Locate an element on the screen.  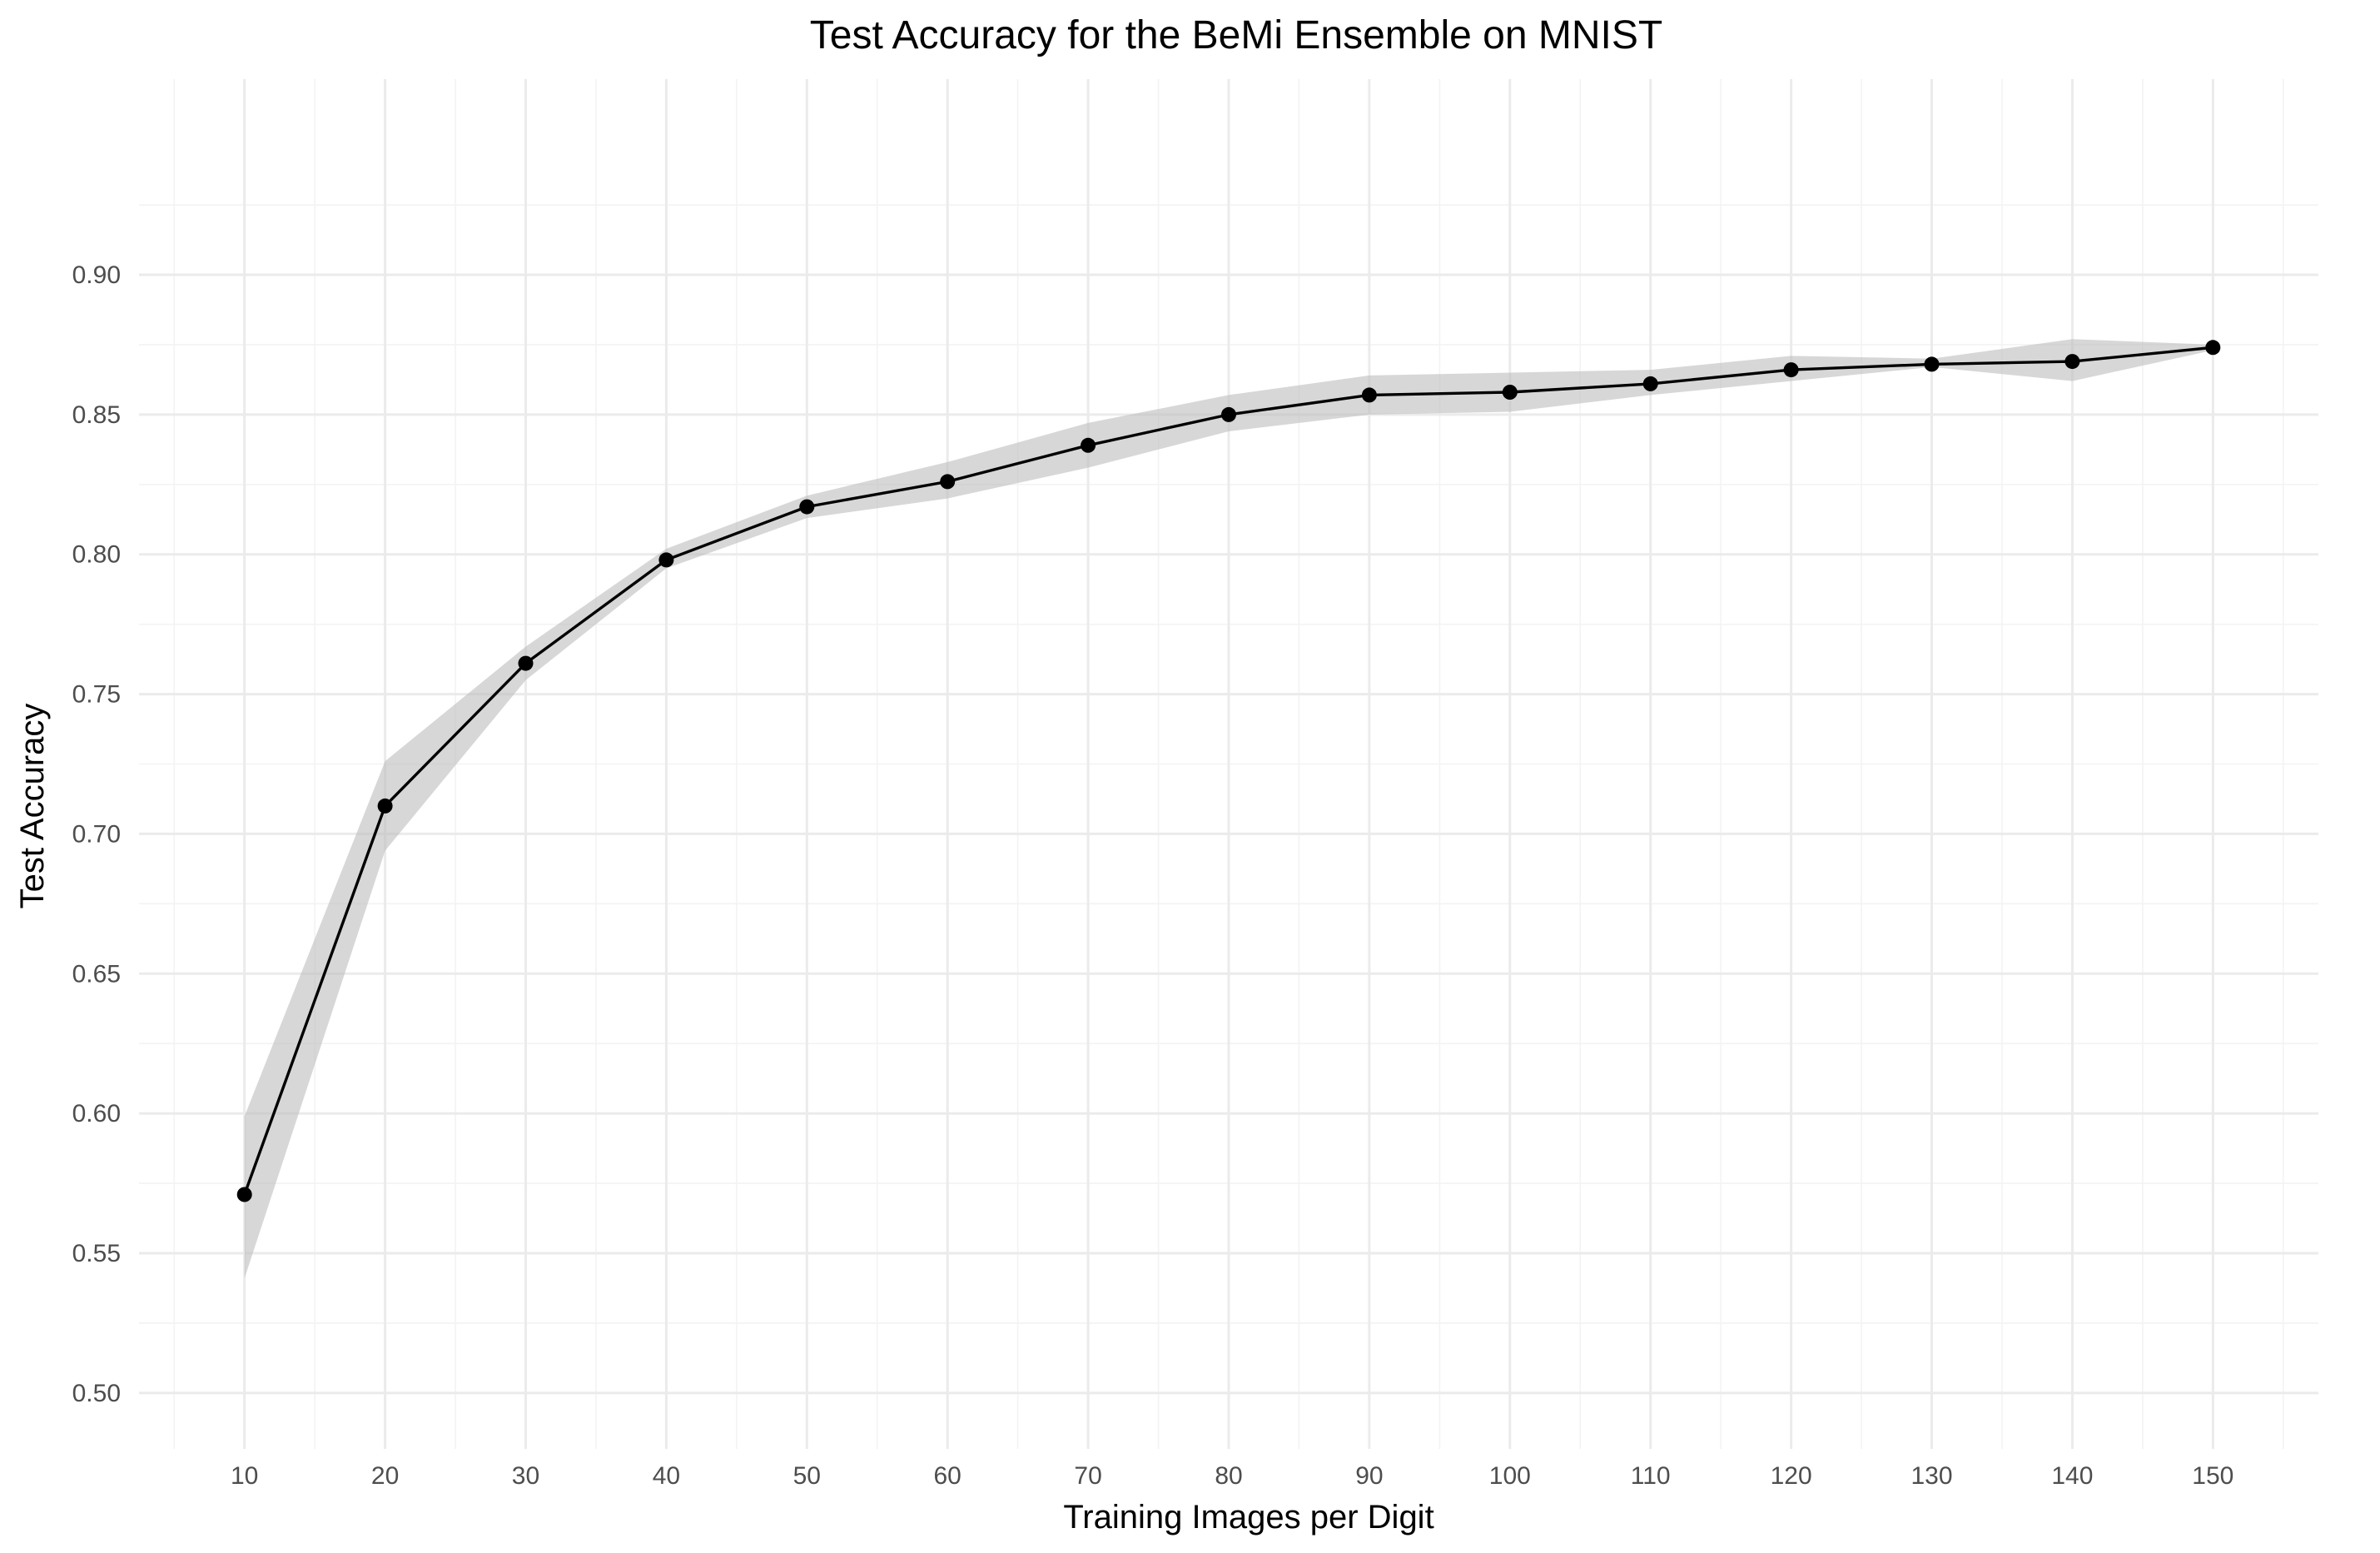
x-tick-label: 100 is located at coordinates (1510, 1476).